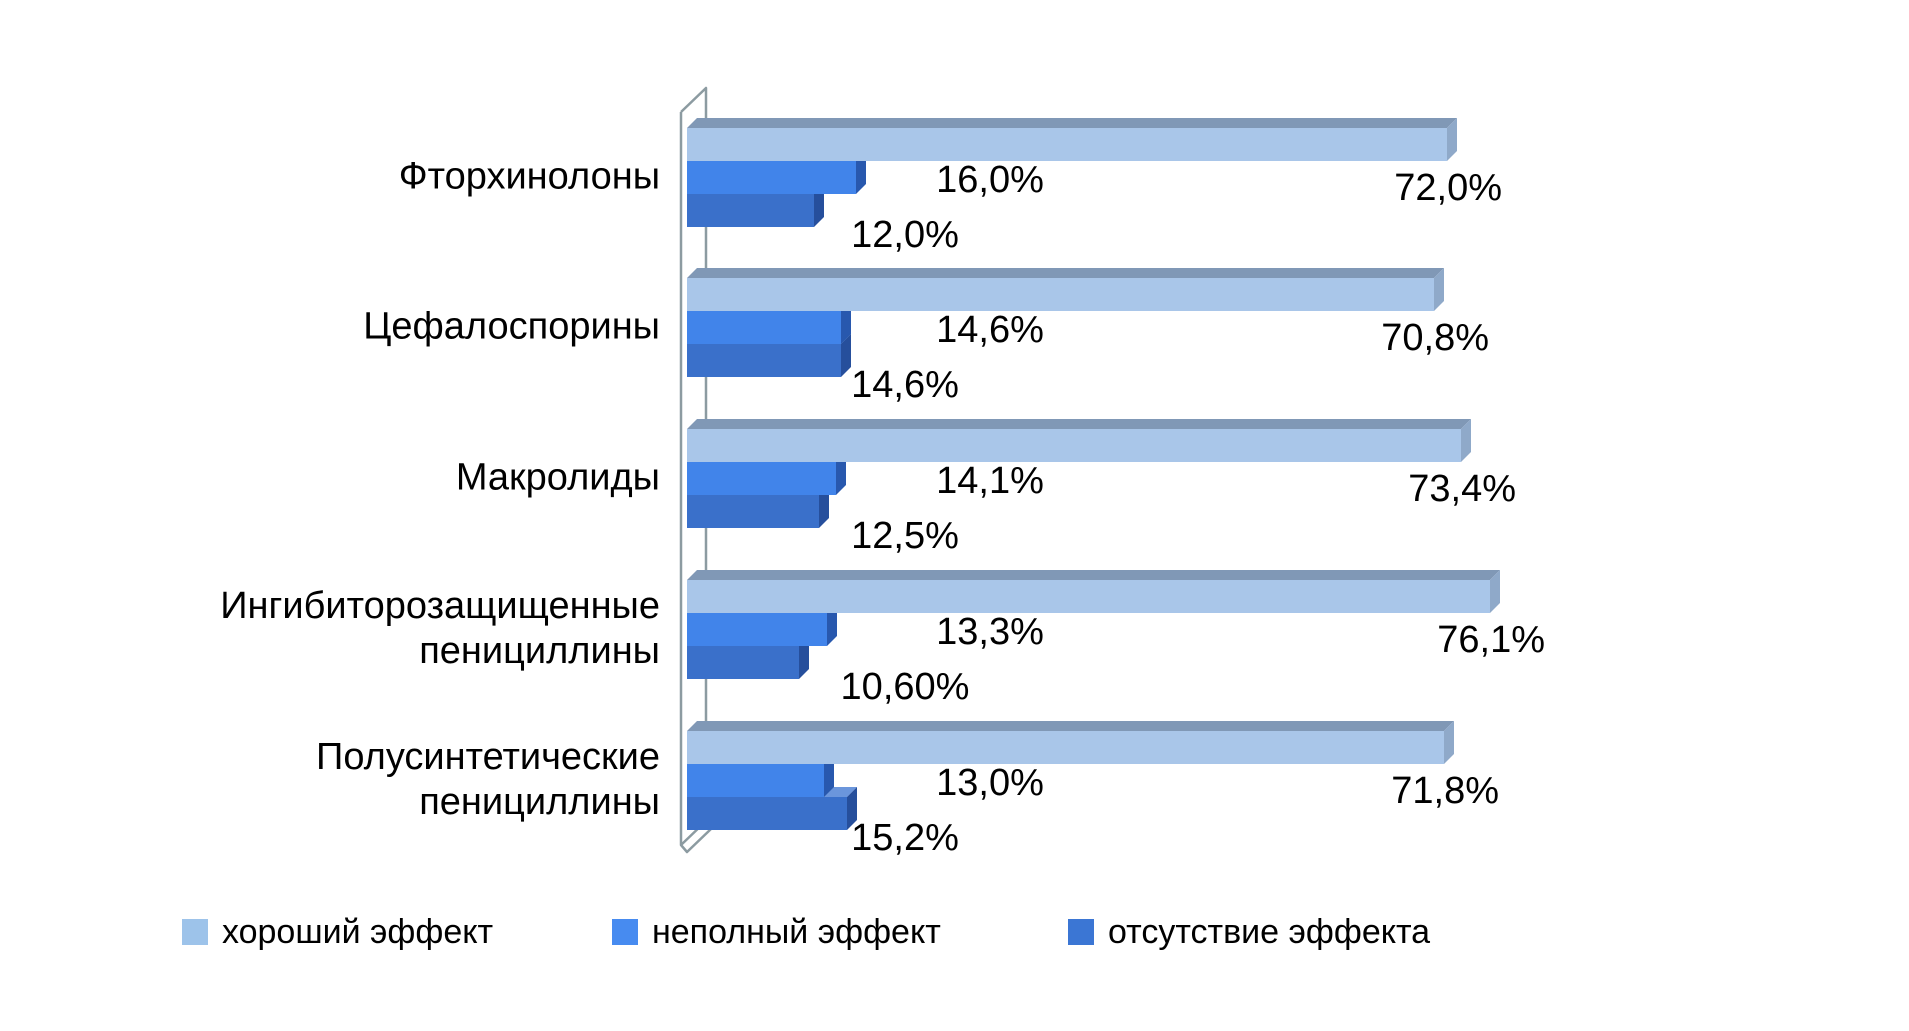 The width and height of the screenshot is (1909, 1031). I want to click on category-label-0: Фторхинолоны, so click(529, 176).